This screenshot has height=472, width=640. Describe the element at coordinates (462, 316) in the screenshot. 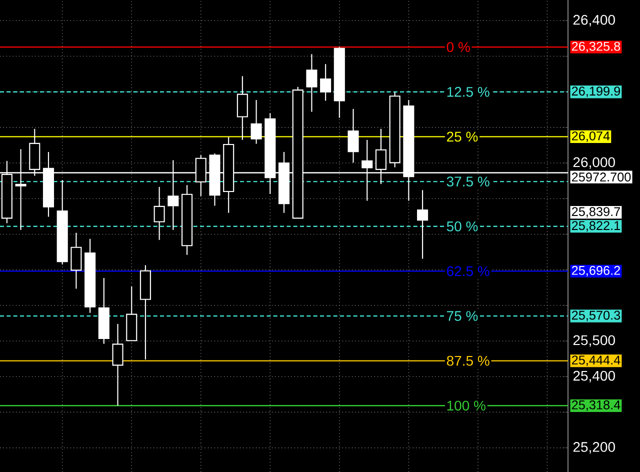

I see `annotation: 75 %` at that location.